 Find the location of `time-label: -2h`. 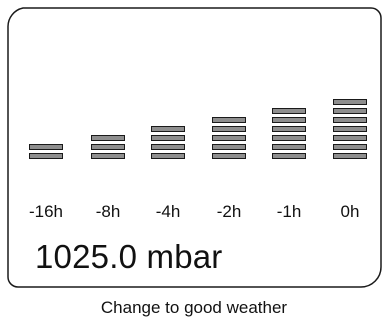

time-label: -2h is located at coordinates (229, 211).